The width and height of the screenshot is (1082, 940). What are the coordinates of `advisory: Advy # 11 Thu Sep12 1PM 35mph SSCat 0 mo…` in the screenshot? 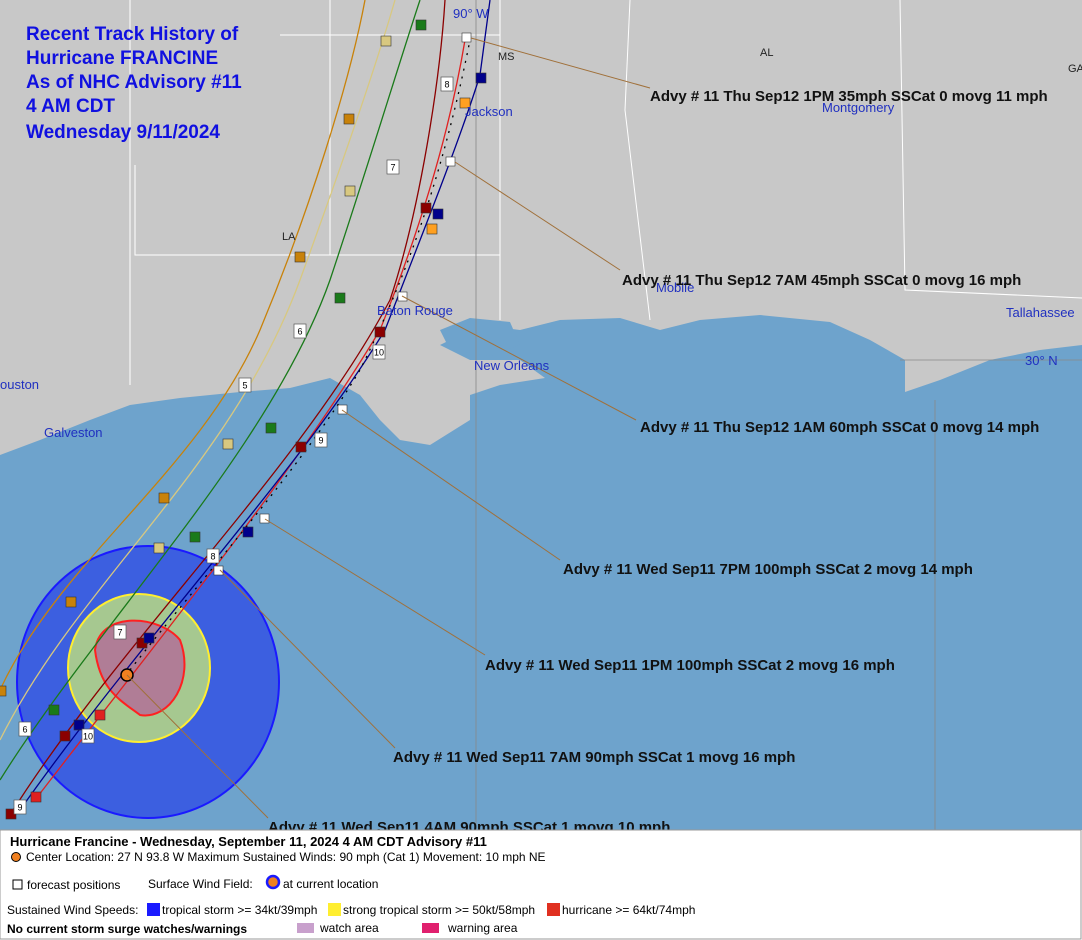 It's located at (849, 96).